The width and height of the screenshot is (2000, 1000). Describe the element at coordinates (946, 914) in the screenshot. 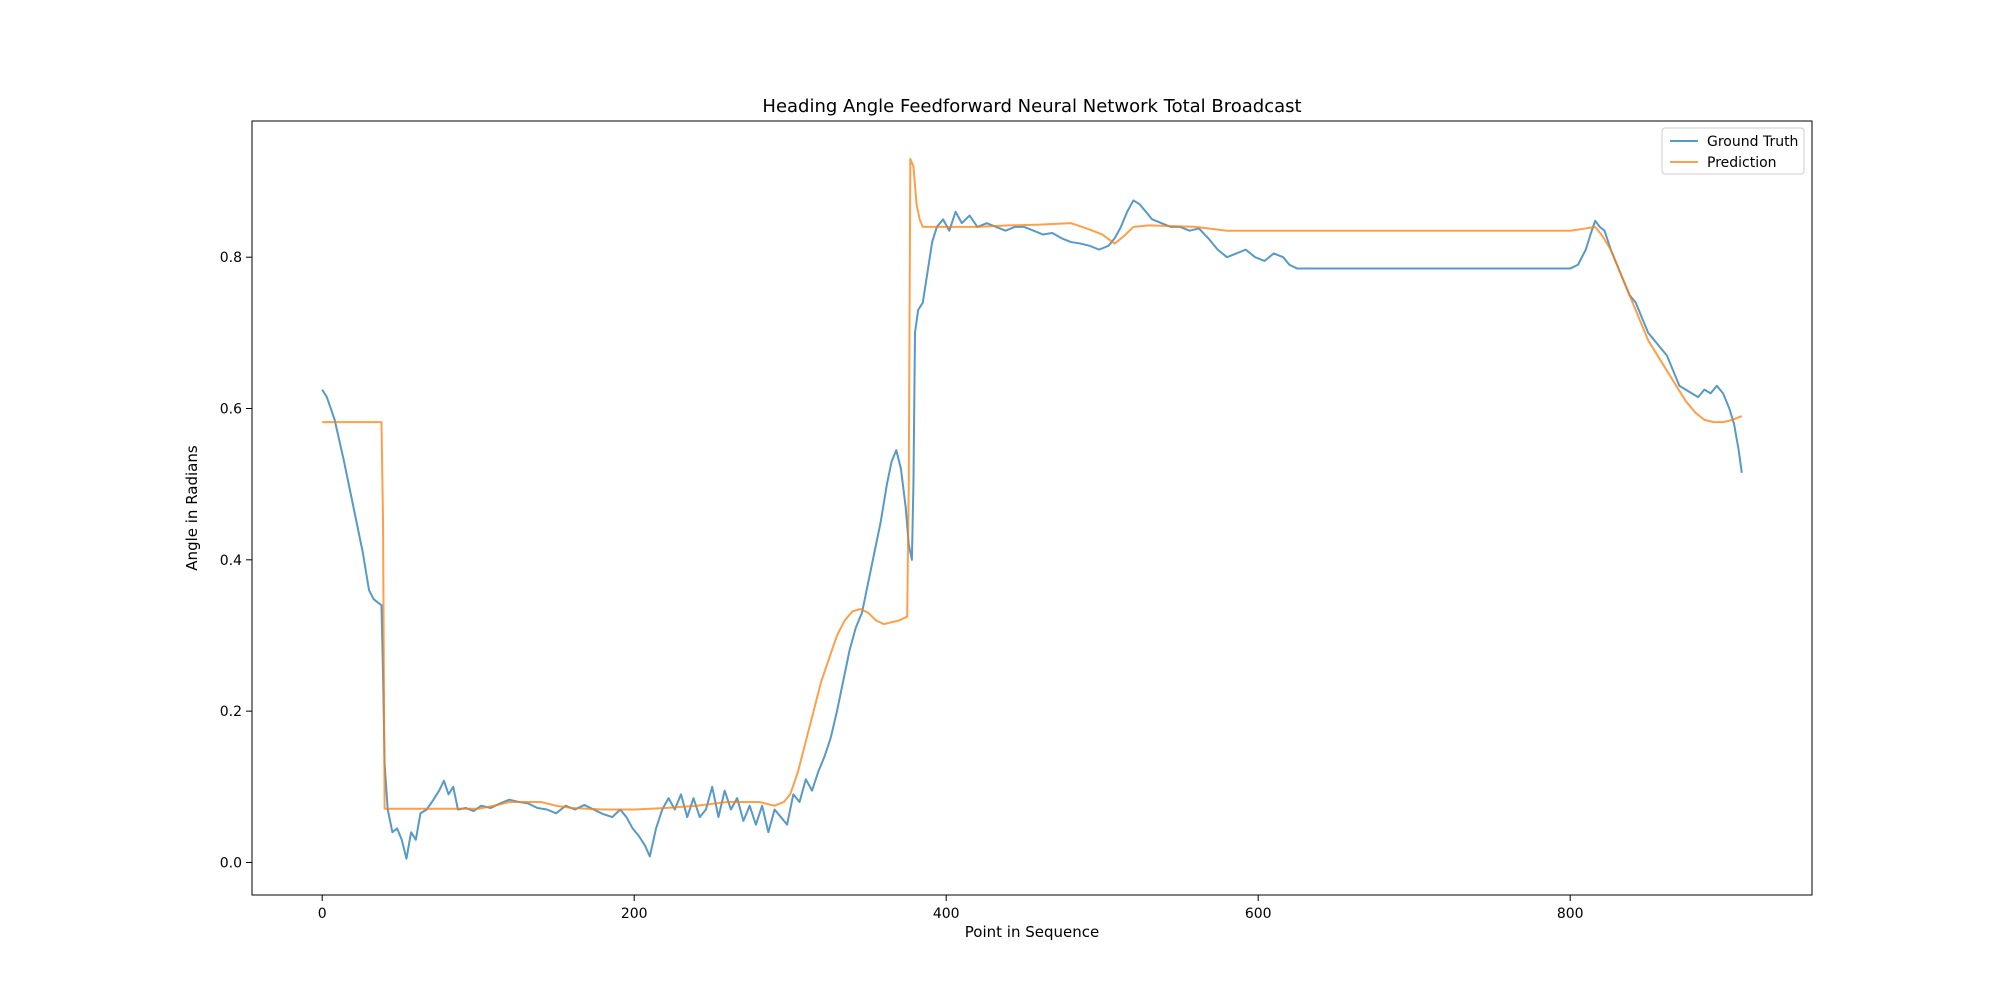

I see `x-tick-label: 400` at that location.